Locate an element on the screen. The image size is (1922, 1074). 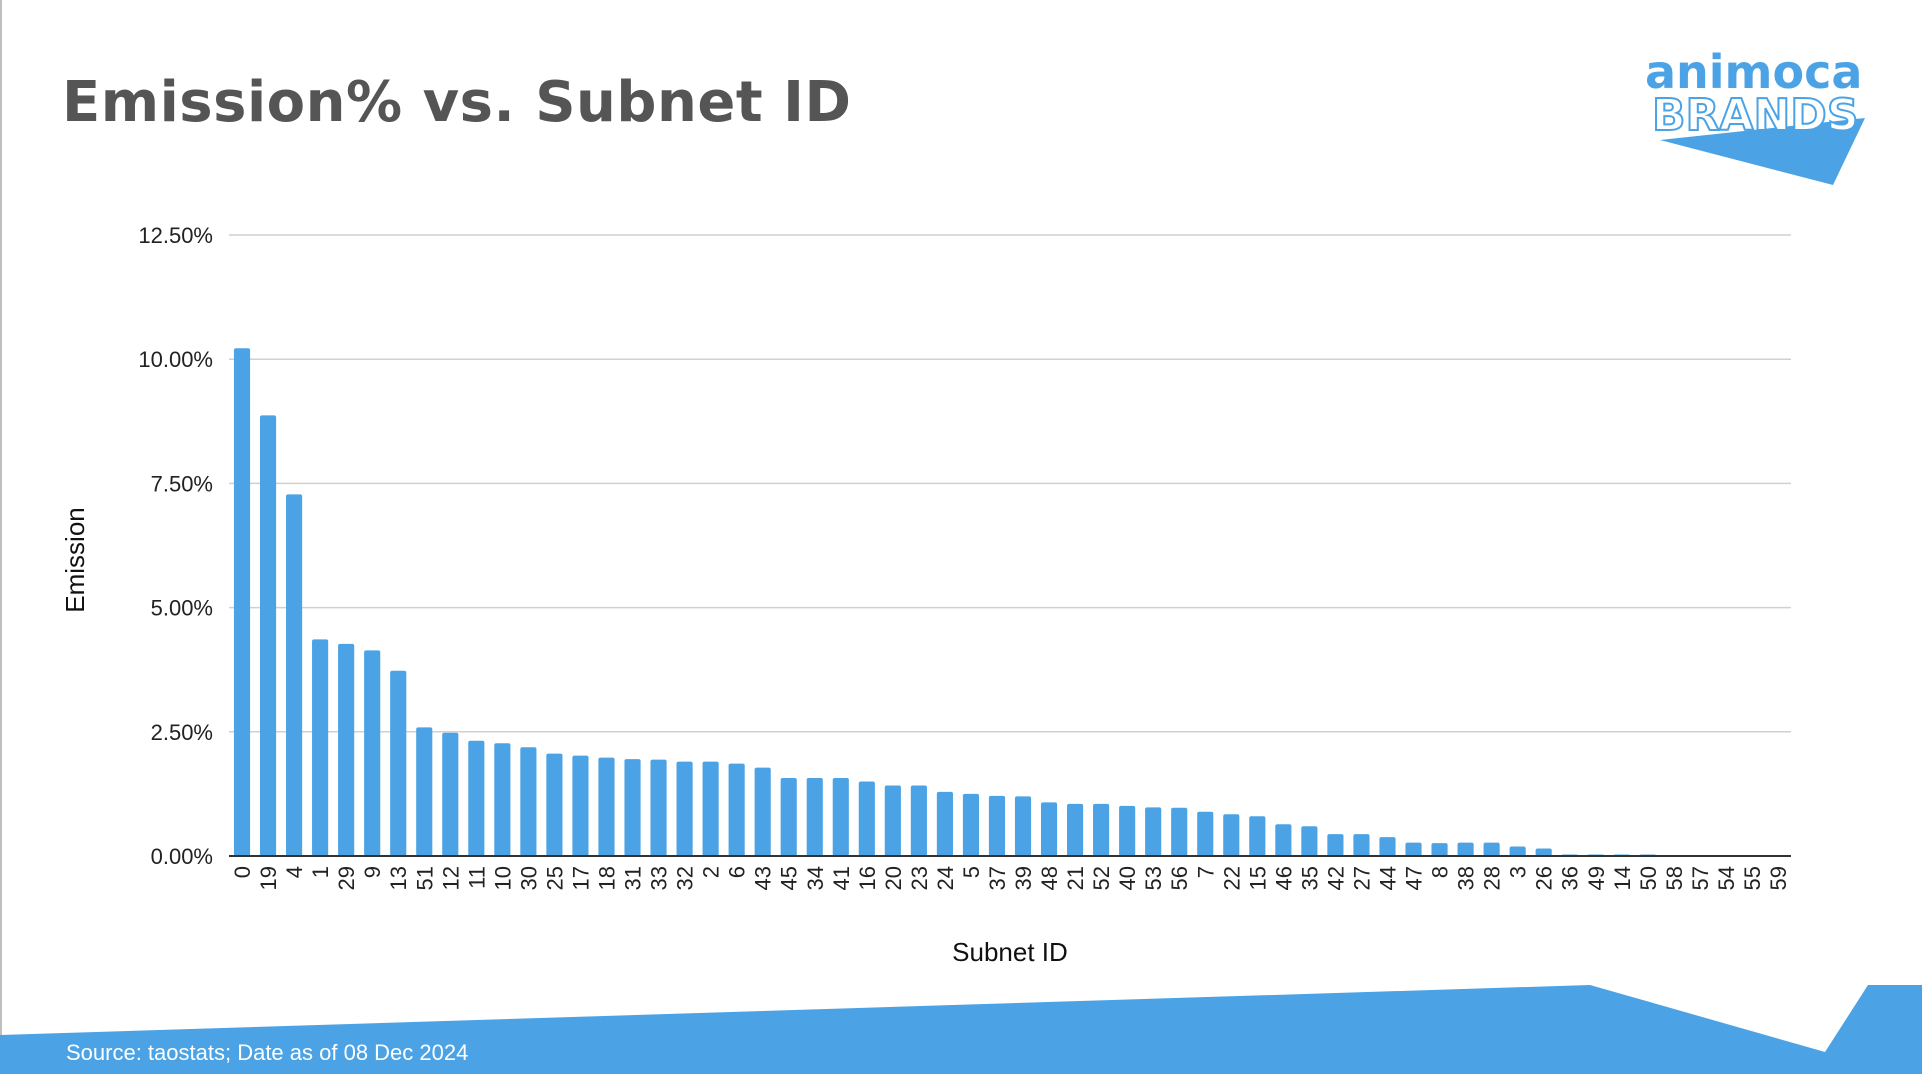
x-tick-label: 16 is located at coordinates (867, 878).